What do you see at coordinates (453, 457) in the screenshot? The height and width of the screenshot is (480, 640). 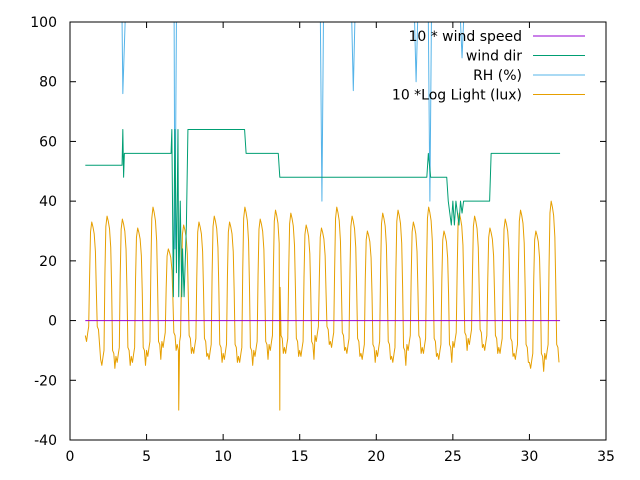 I see `x-tick-label: 25` at bounding box center [453, 457].